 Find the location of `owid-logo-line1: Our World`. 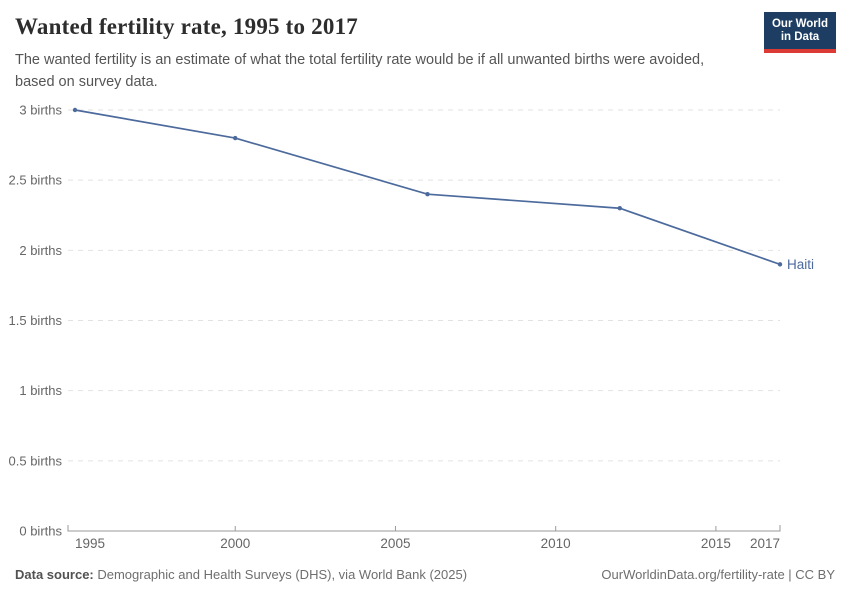

owid-logo-line1: Our World is located at coordinates (799, 24).